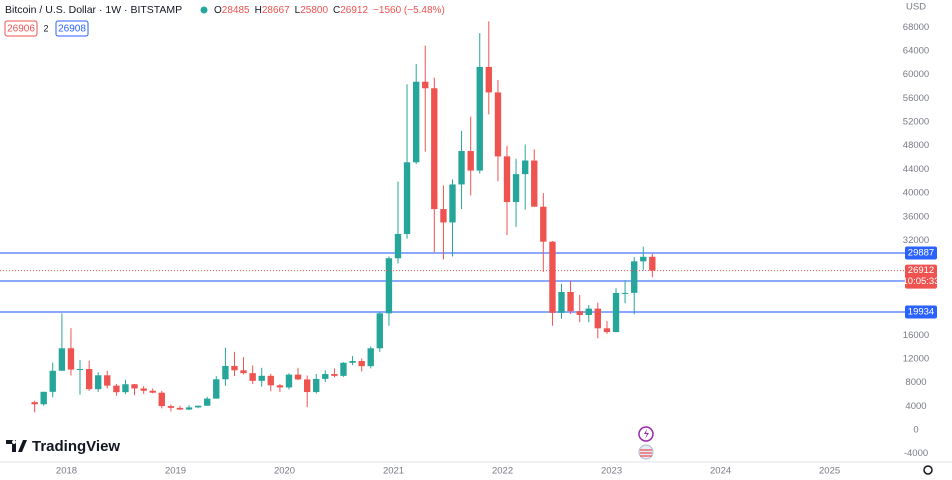 The height and width of the screenshot is (480, 952). Describe the element at coordinates (928, 470) in the screenshot. I see `settings-button` at that location.